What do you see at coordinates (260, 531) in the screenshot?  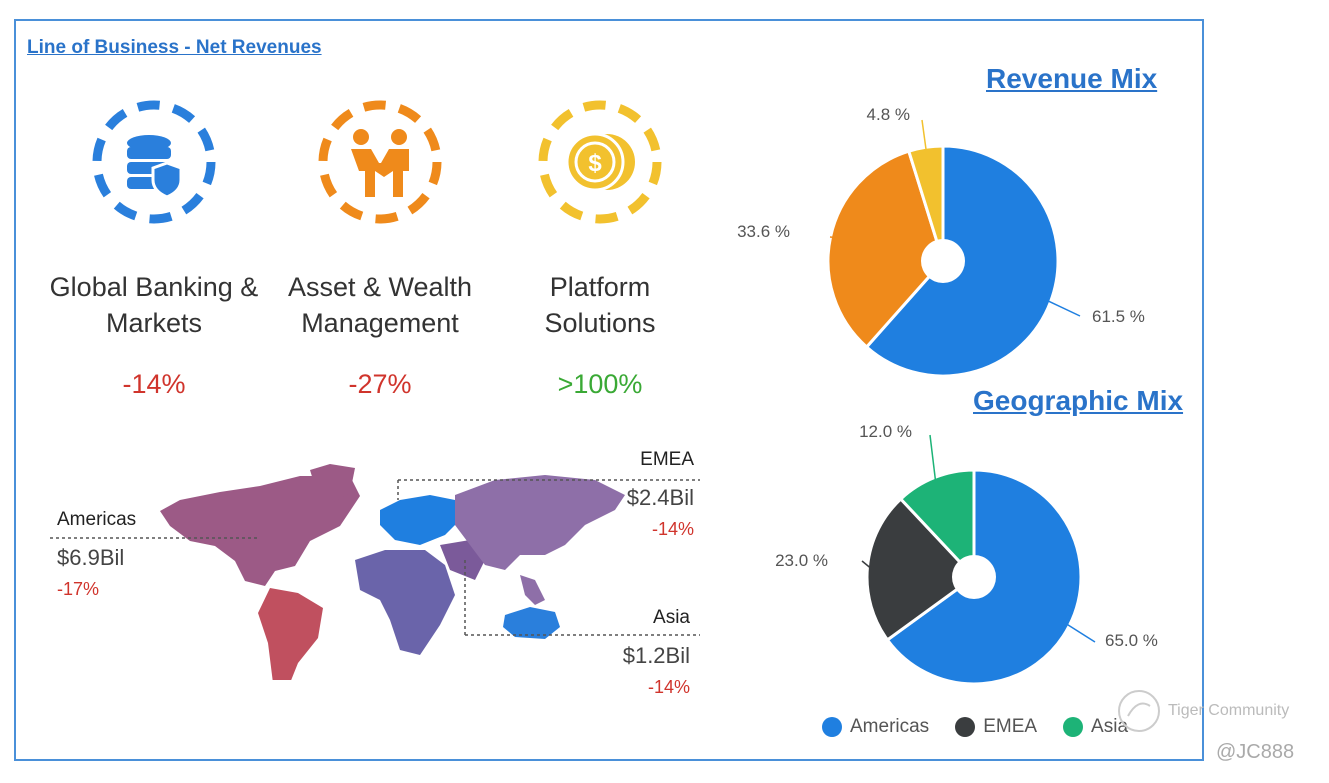 I see `map-north-america` at bounding box center [260, 531].